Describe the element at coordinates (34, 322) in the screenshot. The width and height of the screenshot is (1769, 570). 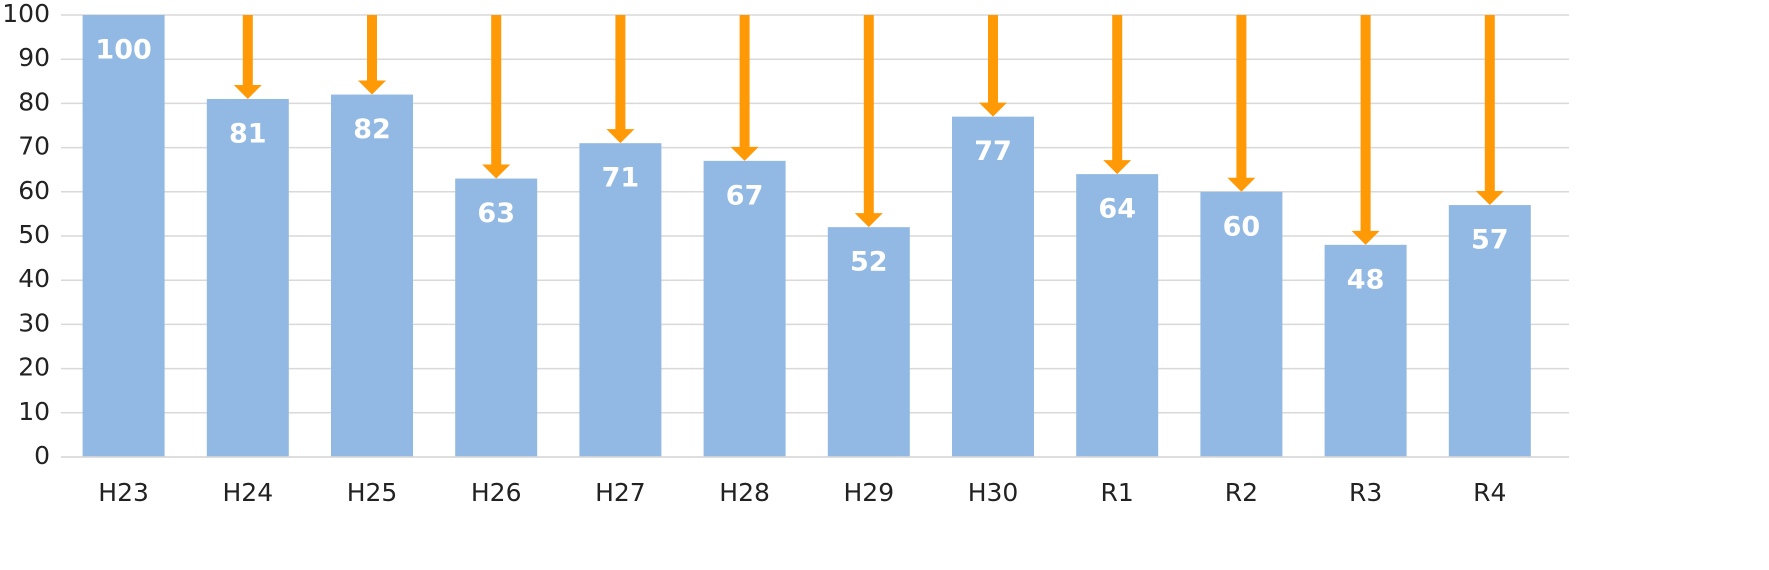
I see `y-tick-label: 30` at that location.